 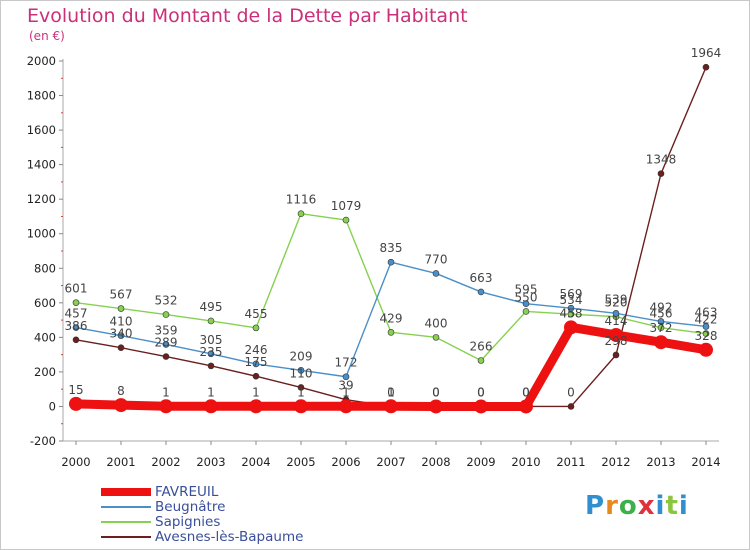 I want to click on data-label: 422, so click(x=706, y=320).